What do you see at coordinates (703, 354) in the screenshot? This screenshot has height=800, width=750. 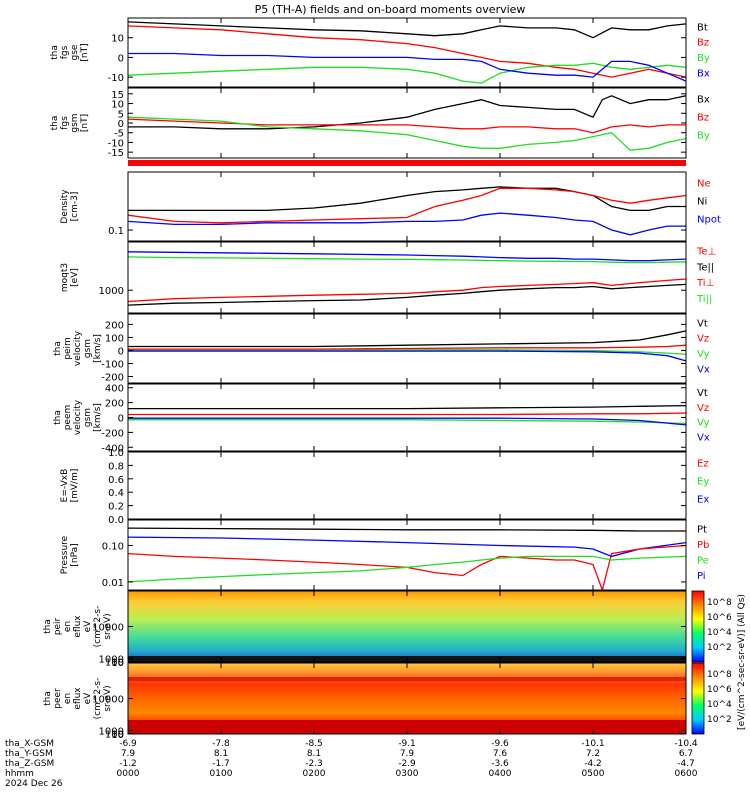 I see `legend-Vy: Vy` at bounding box center [703, 354].